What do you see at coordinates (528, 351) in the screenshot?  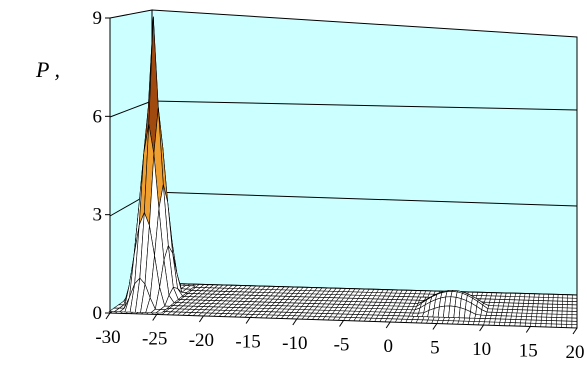 I see `x-tick-label: 15` at bounding box center [528, 351].